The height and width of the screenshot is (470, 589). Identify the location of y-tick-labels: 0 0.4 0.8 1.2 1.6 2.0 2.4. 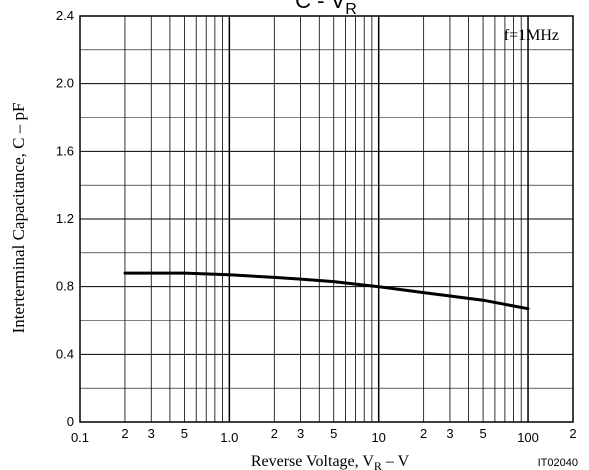
(65, 218).